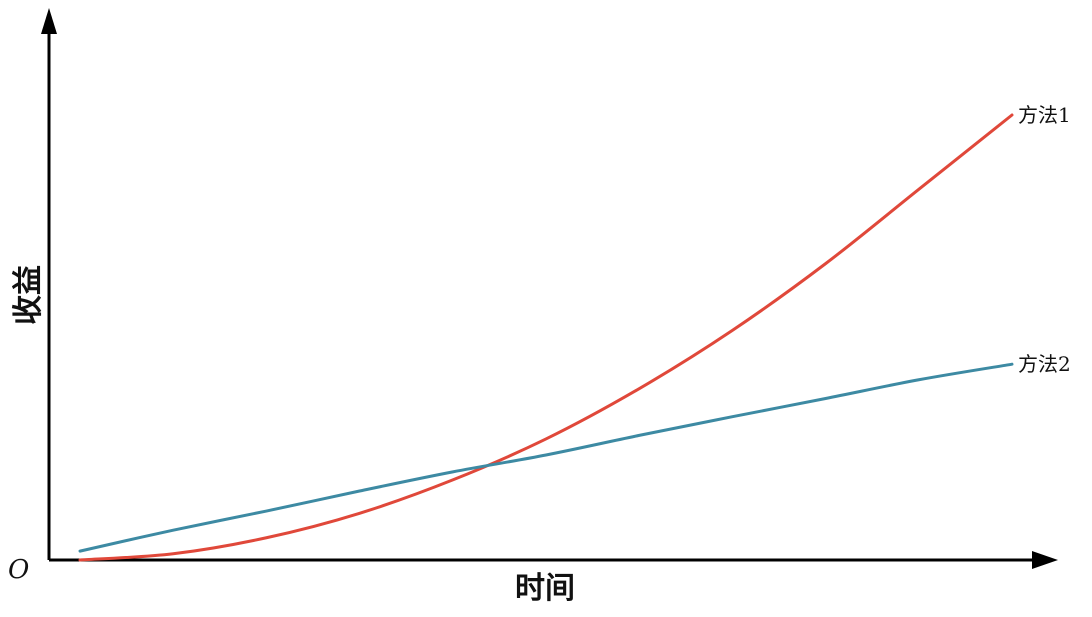  I want to click on series-label-1: 方法1, so click(1044, 115).